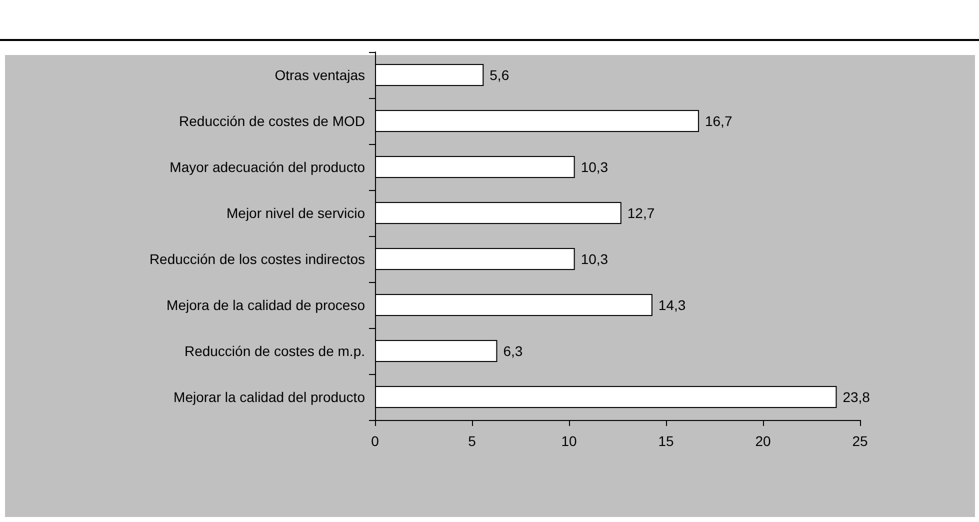 The height and width of the screenshot is (522, 979). I want to click on x-tick-label: 0, so click(375, 441).